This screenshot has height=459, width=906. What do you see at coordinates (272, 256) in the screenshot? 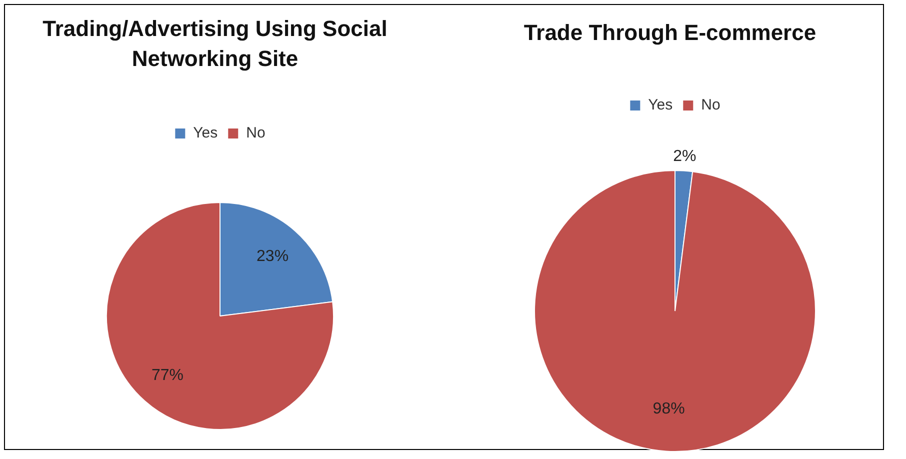
I see `data-label: 23%` at bounding box center [272, 256].